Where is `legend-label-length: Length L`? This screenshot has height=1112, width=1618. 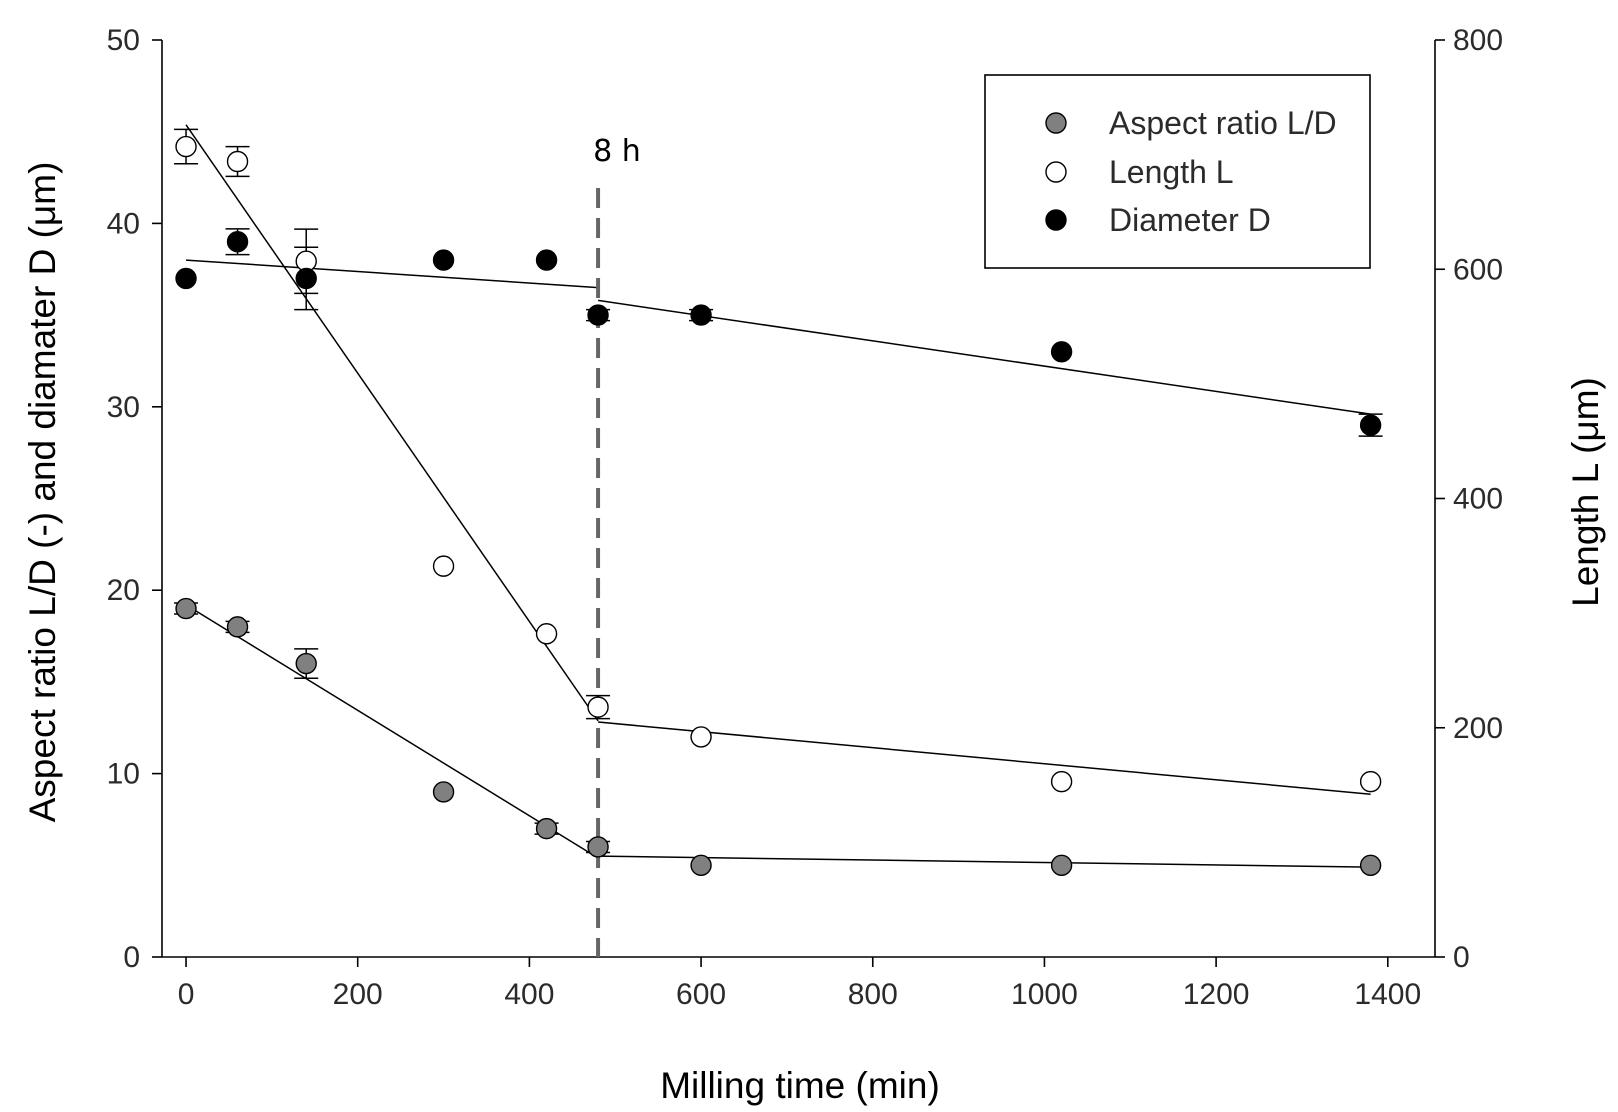 legend-label-length: Length L is located at coordinates (1171, 172).